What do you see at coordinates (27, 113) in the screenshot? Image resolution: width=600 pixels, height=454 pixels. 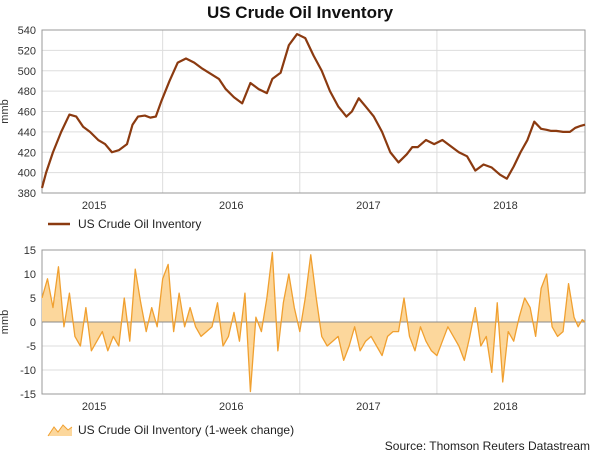 I see `y-tick-label: 460` at bounding box center [27, 113].